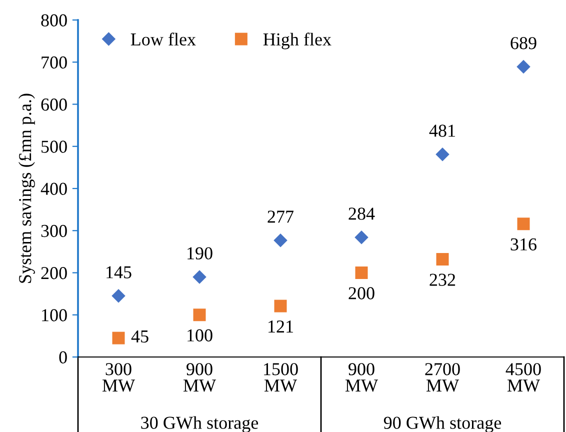 The height and width of the screenshot is (432, 566). I want to click on y-tick-label: 200, so click(54, 273).